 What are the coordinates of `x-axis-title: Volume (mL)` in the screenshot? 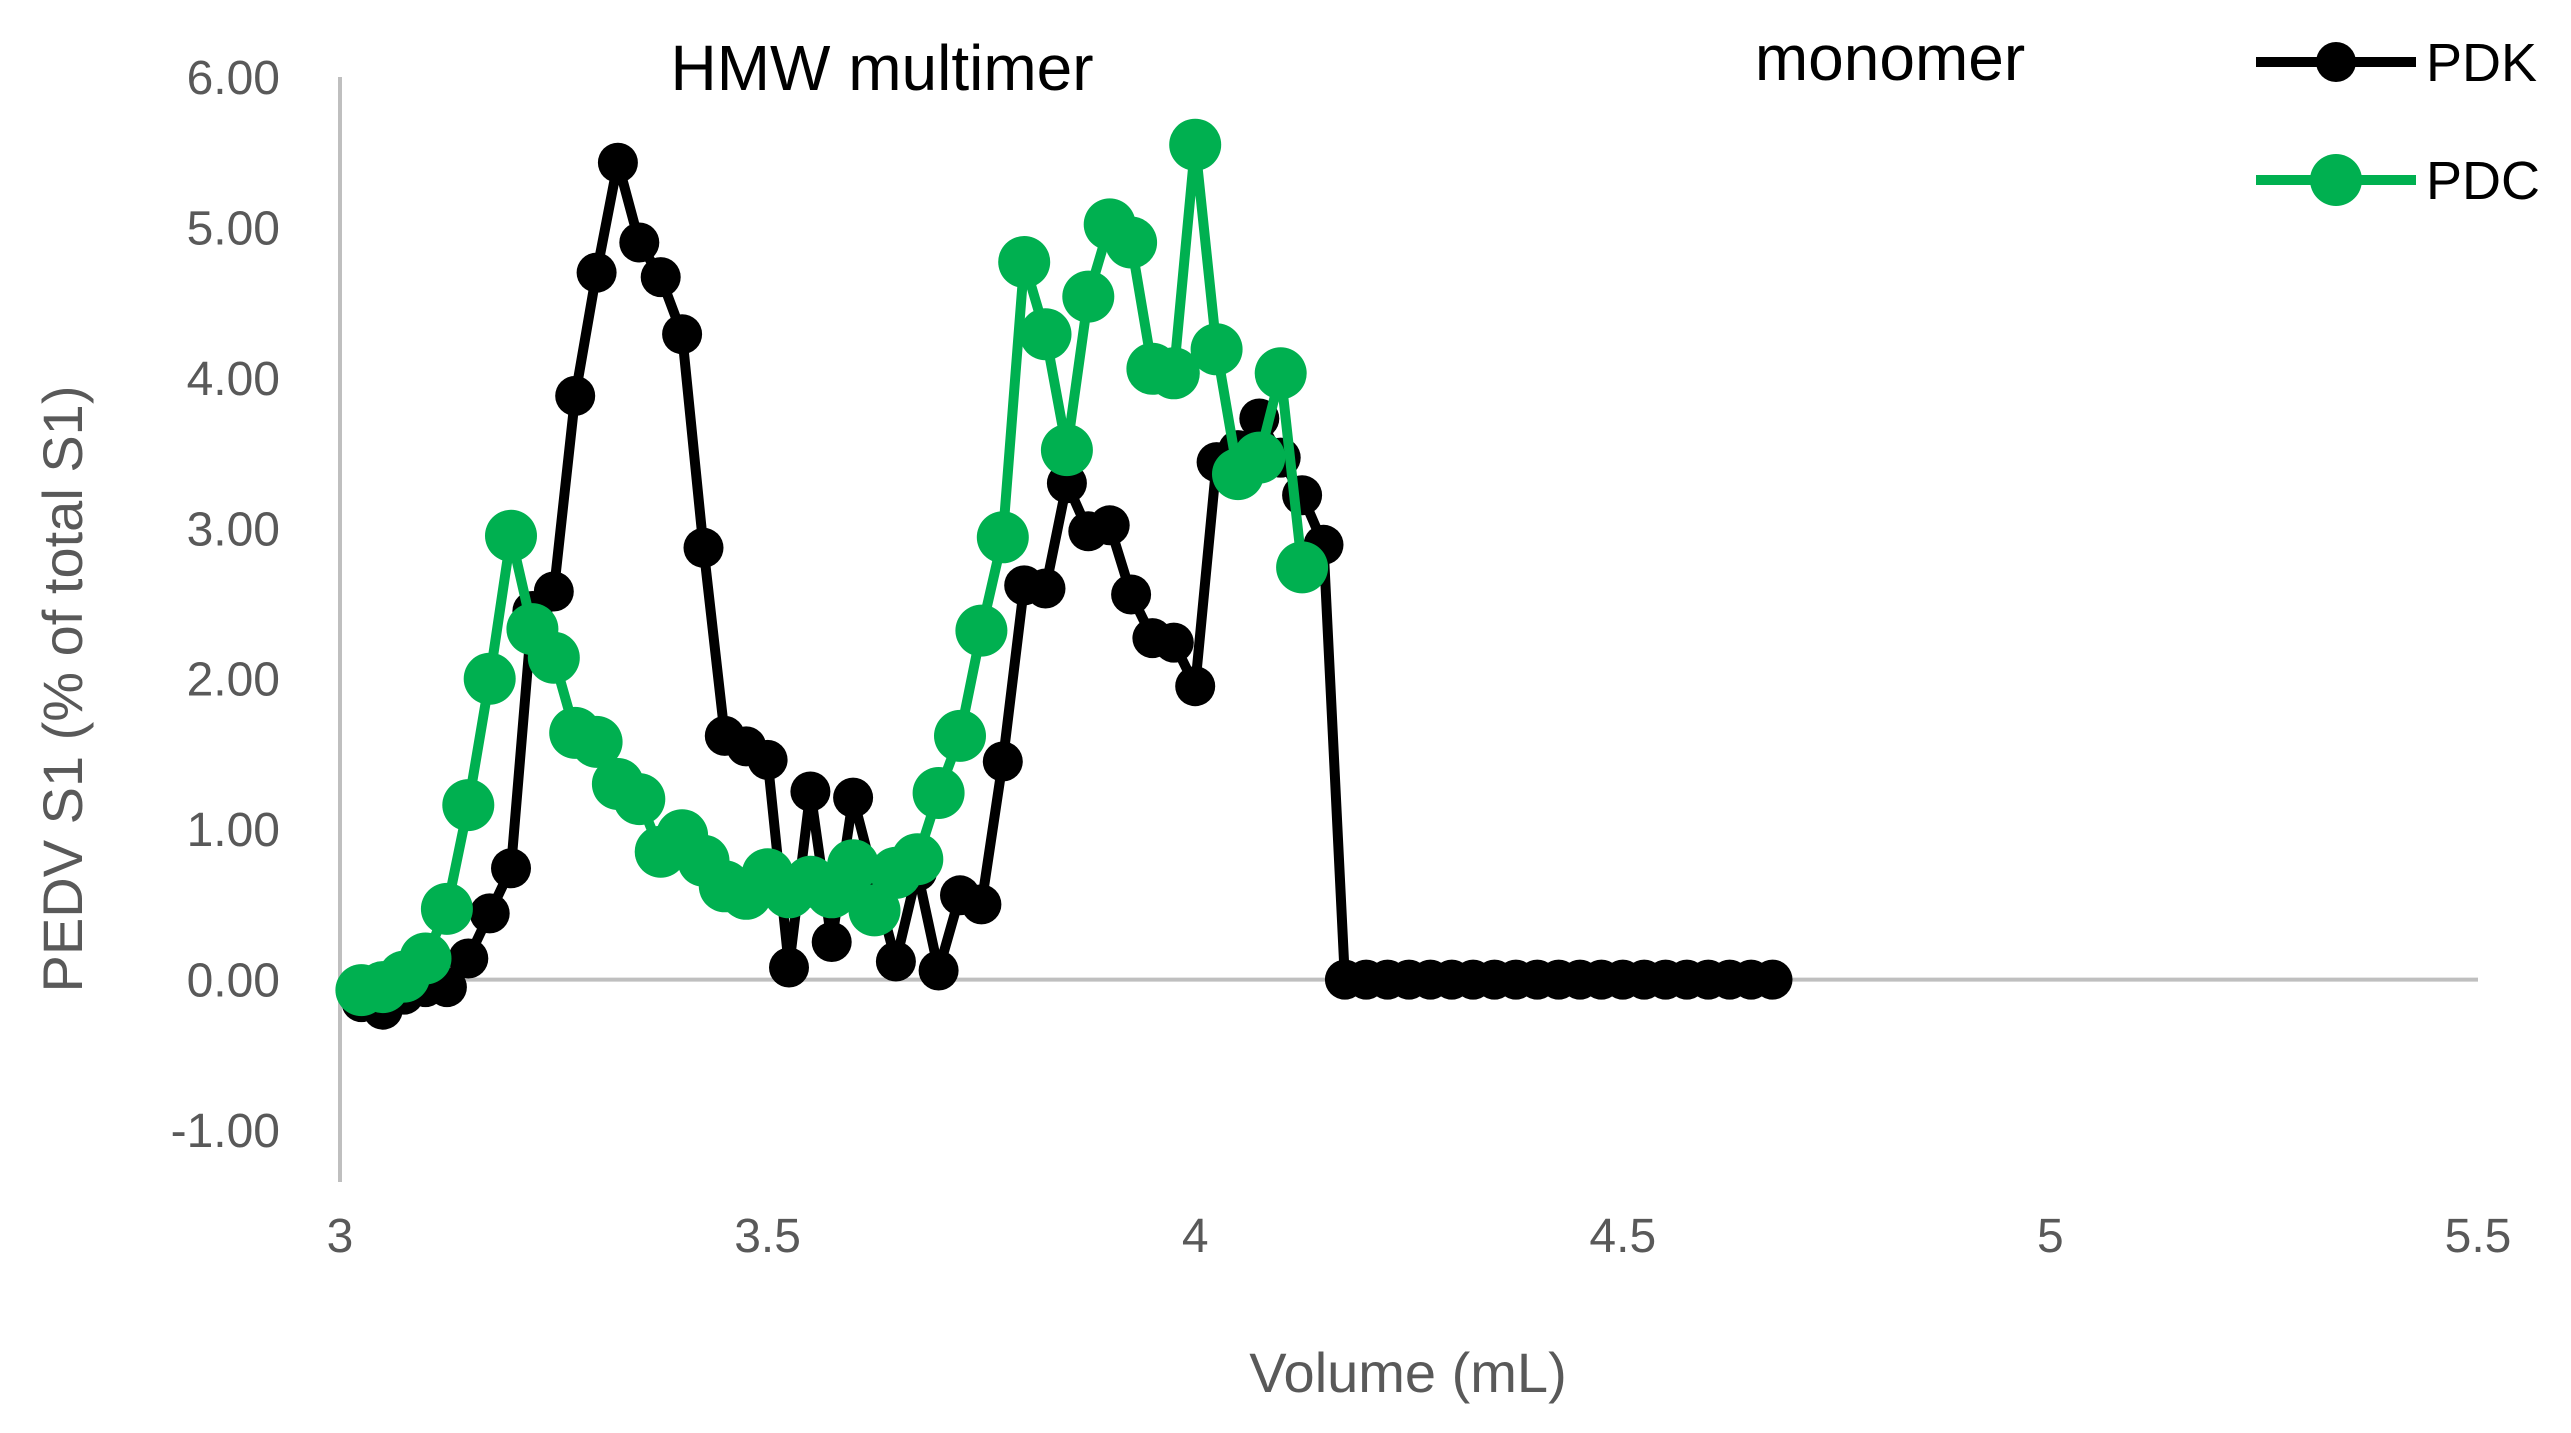 It's located at (1407, 1372).